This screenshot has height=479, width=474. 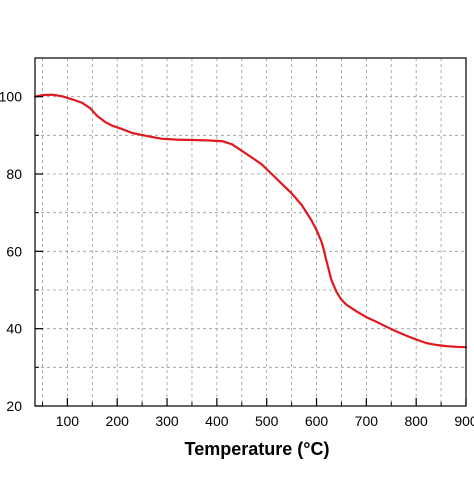 What do you see at coordinates (464, 421) in the screenshot?
I see `x-tick-label: 900` at bounding box center [464, 421].